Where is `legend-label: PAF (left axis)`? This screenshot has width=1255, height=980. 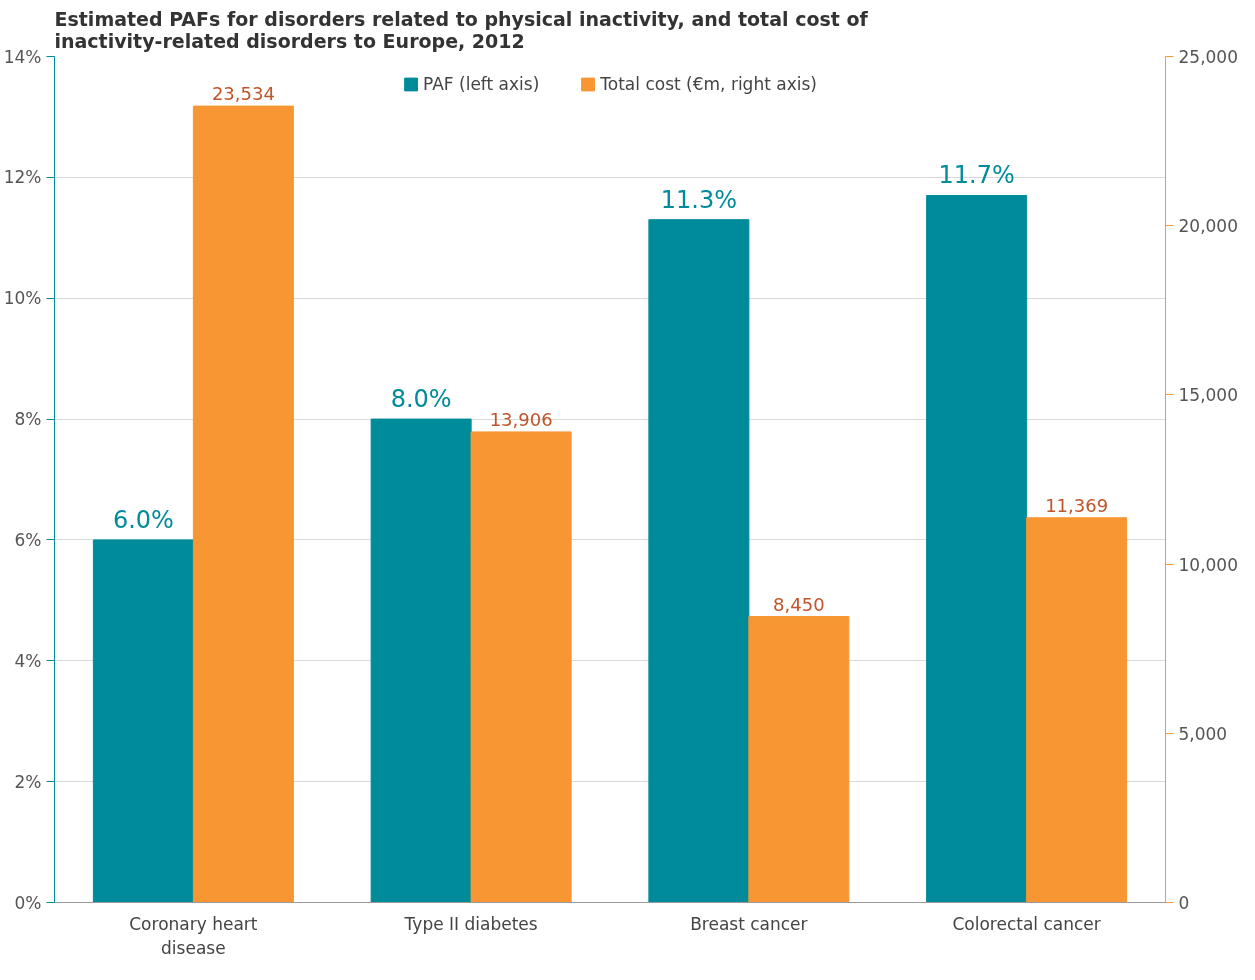 legend-label: PAF (left axis) is located at coordinates (481, 84).